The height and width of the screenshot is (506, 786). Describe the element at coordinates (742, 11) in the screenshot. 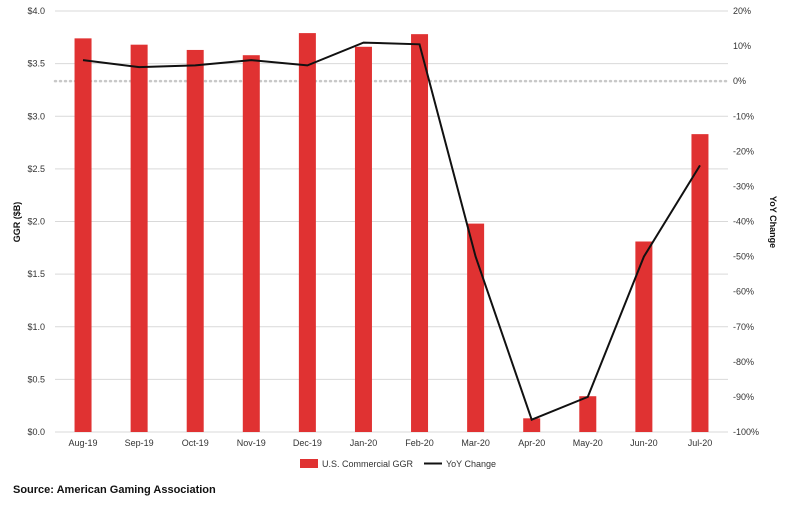

I see `y2-tick-label: 20%` at that location.